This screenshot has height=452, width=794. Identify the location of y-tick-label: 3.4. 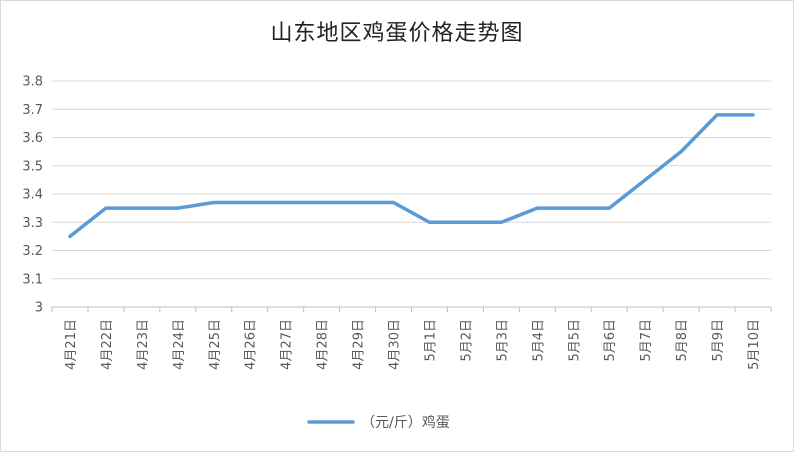
(32, 195).